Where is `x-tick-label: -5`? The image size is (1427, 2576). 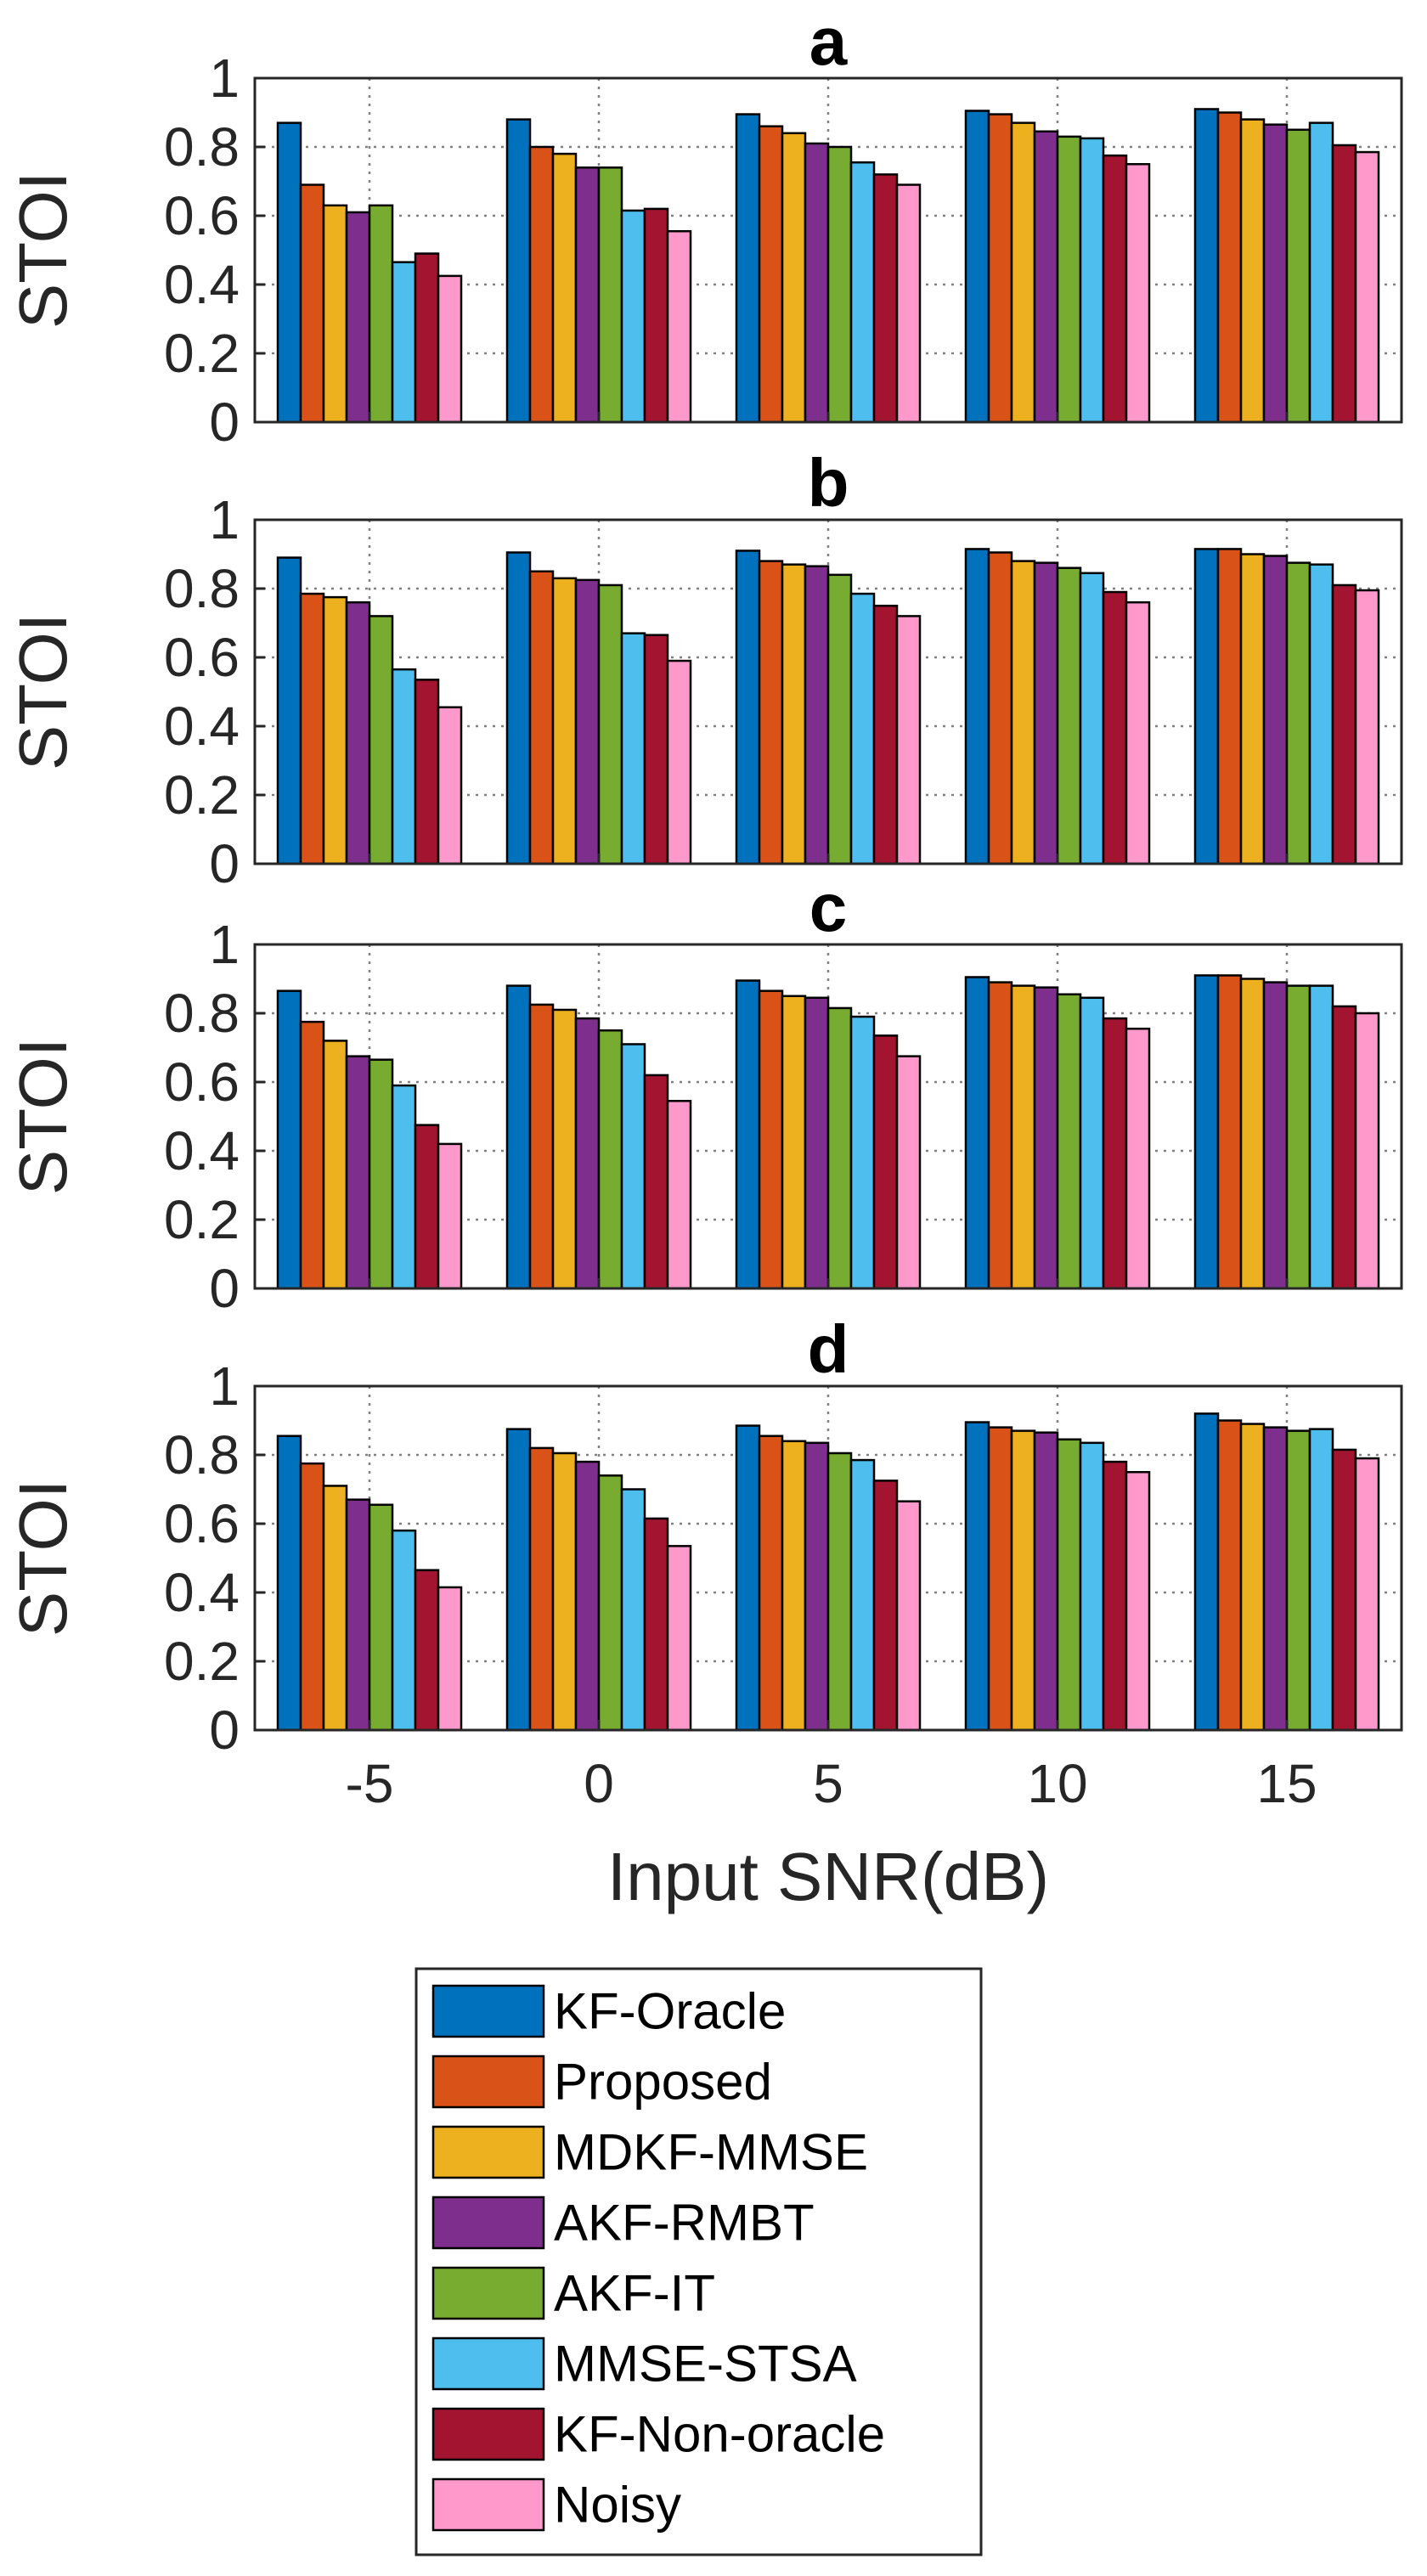 x-tick-label: -5 is located at coordinates (370, 1783).